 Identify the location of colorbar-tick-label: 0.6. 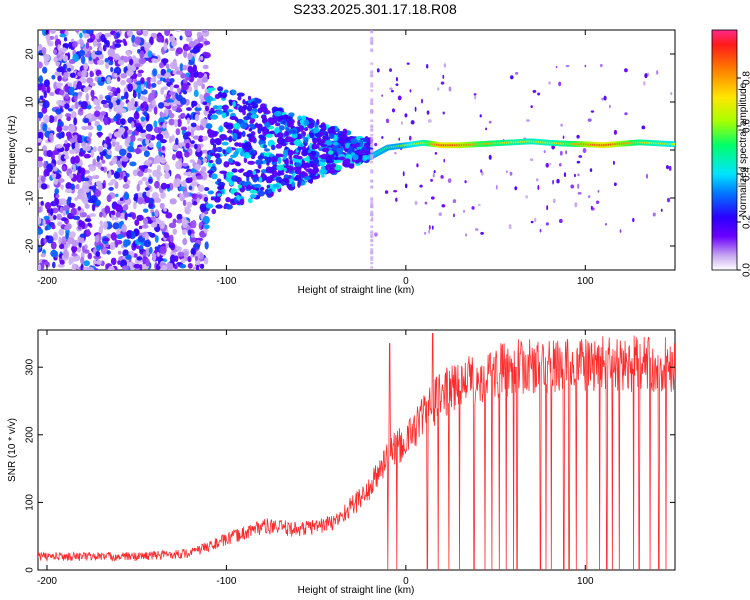
(746, 126).